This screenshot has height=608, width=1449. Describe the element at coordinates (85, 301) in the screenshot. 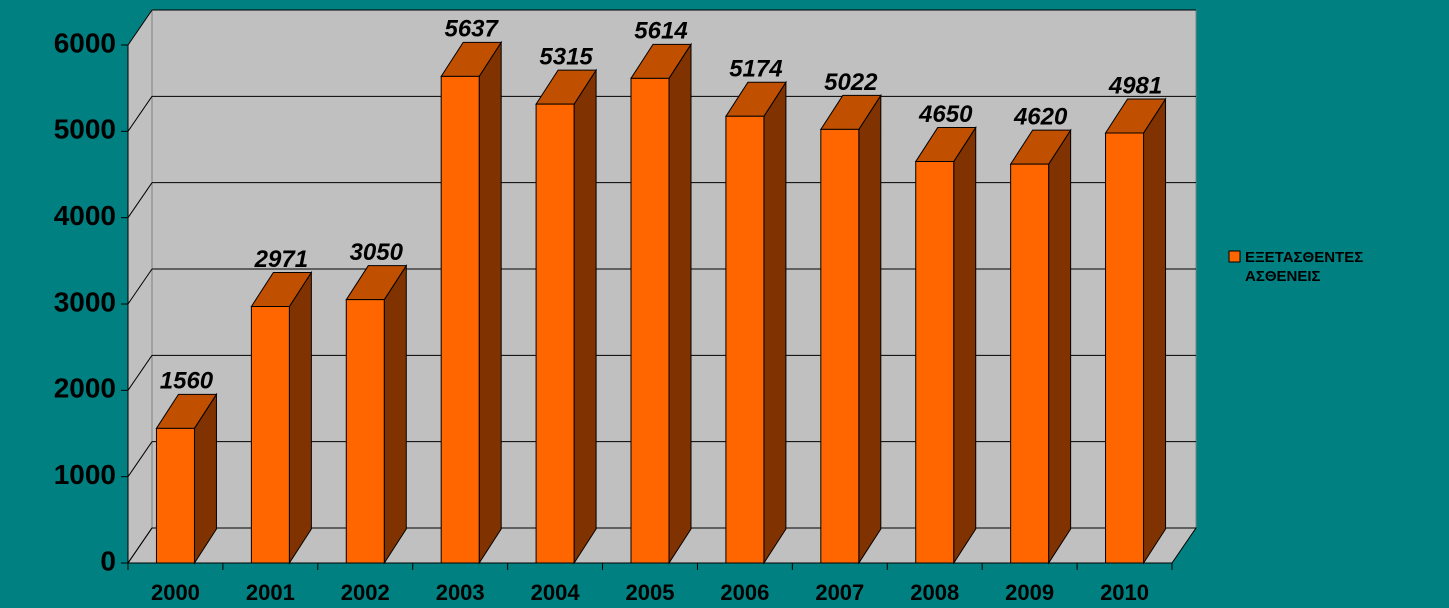

I see `y-tick-label: 3000` at that location.